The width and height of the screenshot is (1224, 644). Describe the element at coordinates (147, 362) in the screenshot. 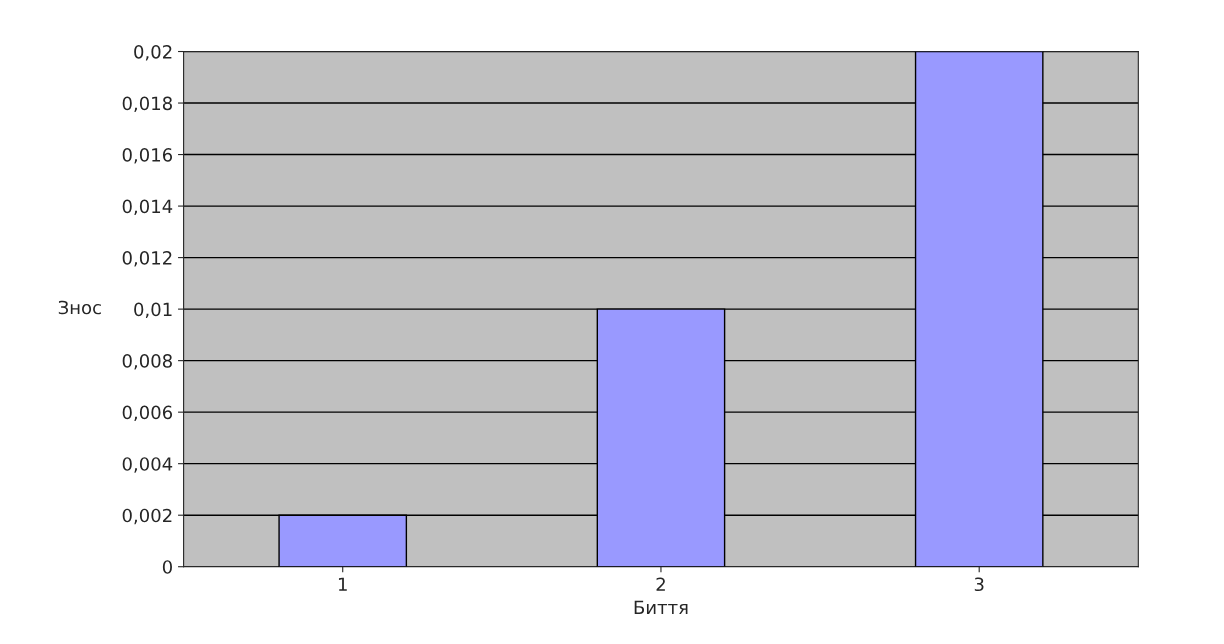

I see `y-tick-label: 0,008` at that location.